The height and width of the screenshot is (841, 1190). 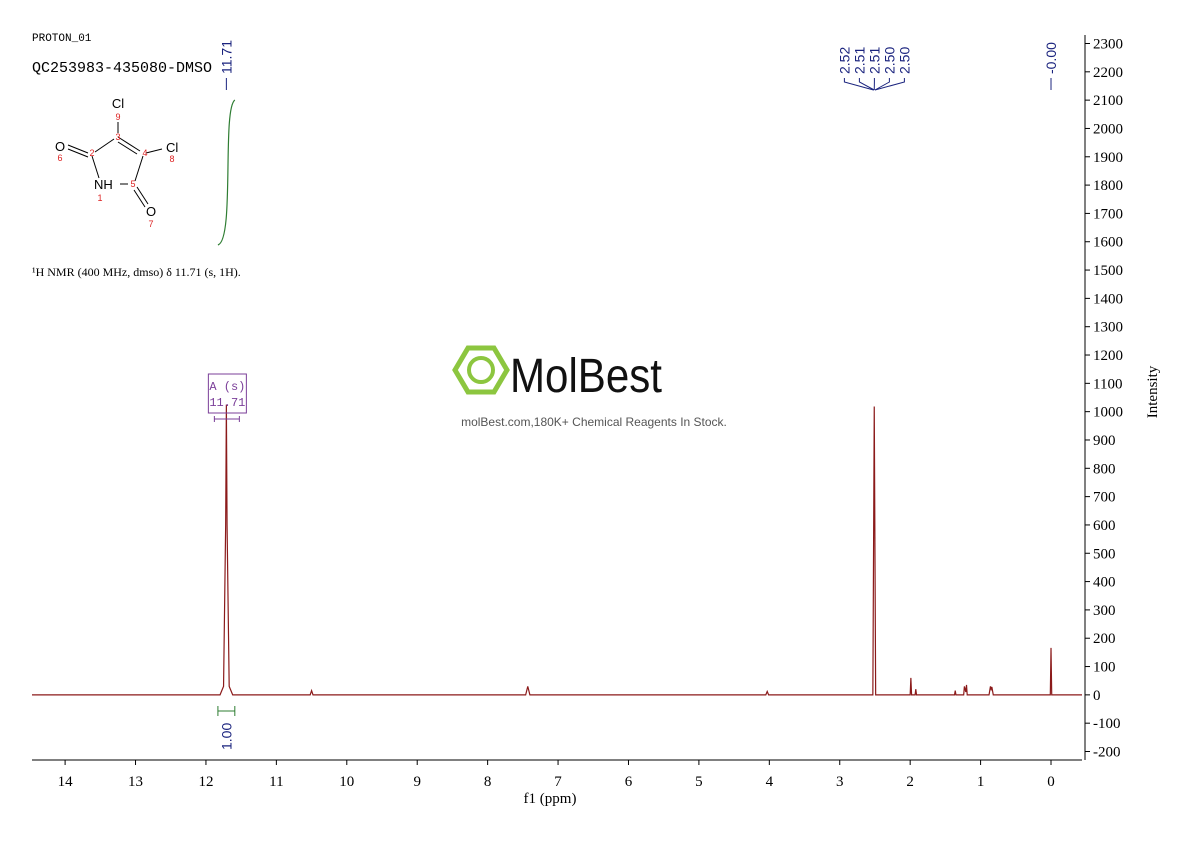 What do you see at coordinates (227, 403) in the screenshot?
I see `multiplet-shift: 11.71` at bounding box center [227, 403].